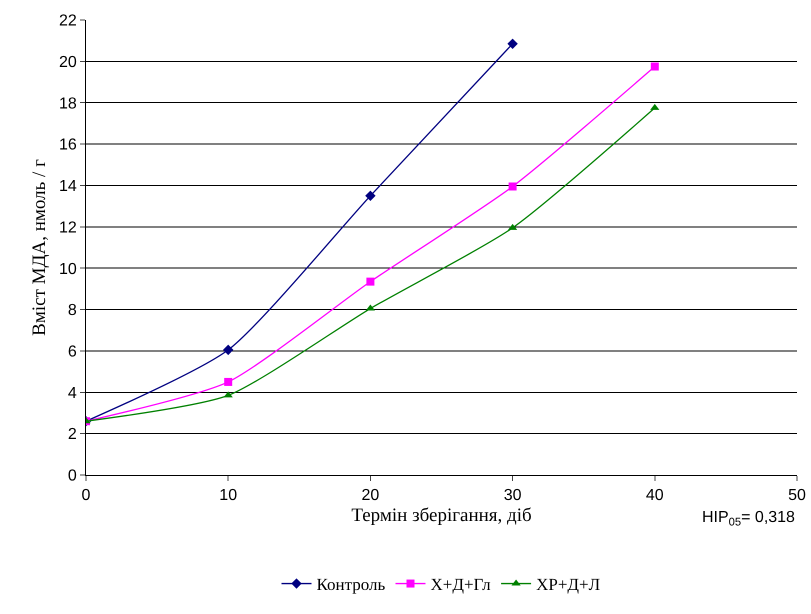 The width and height of the screenshot is (811, 614). Describe the element at coordinates (39, 247) in the screenshot. I see `y-axis-title: Вміст МДА, нмоль / г` at that location.